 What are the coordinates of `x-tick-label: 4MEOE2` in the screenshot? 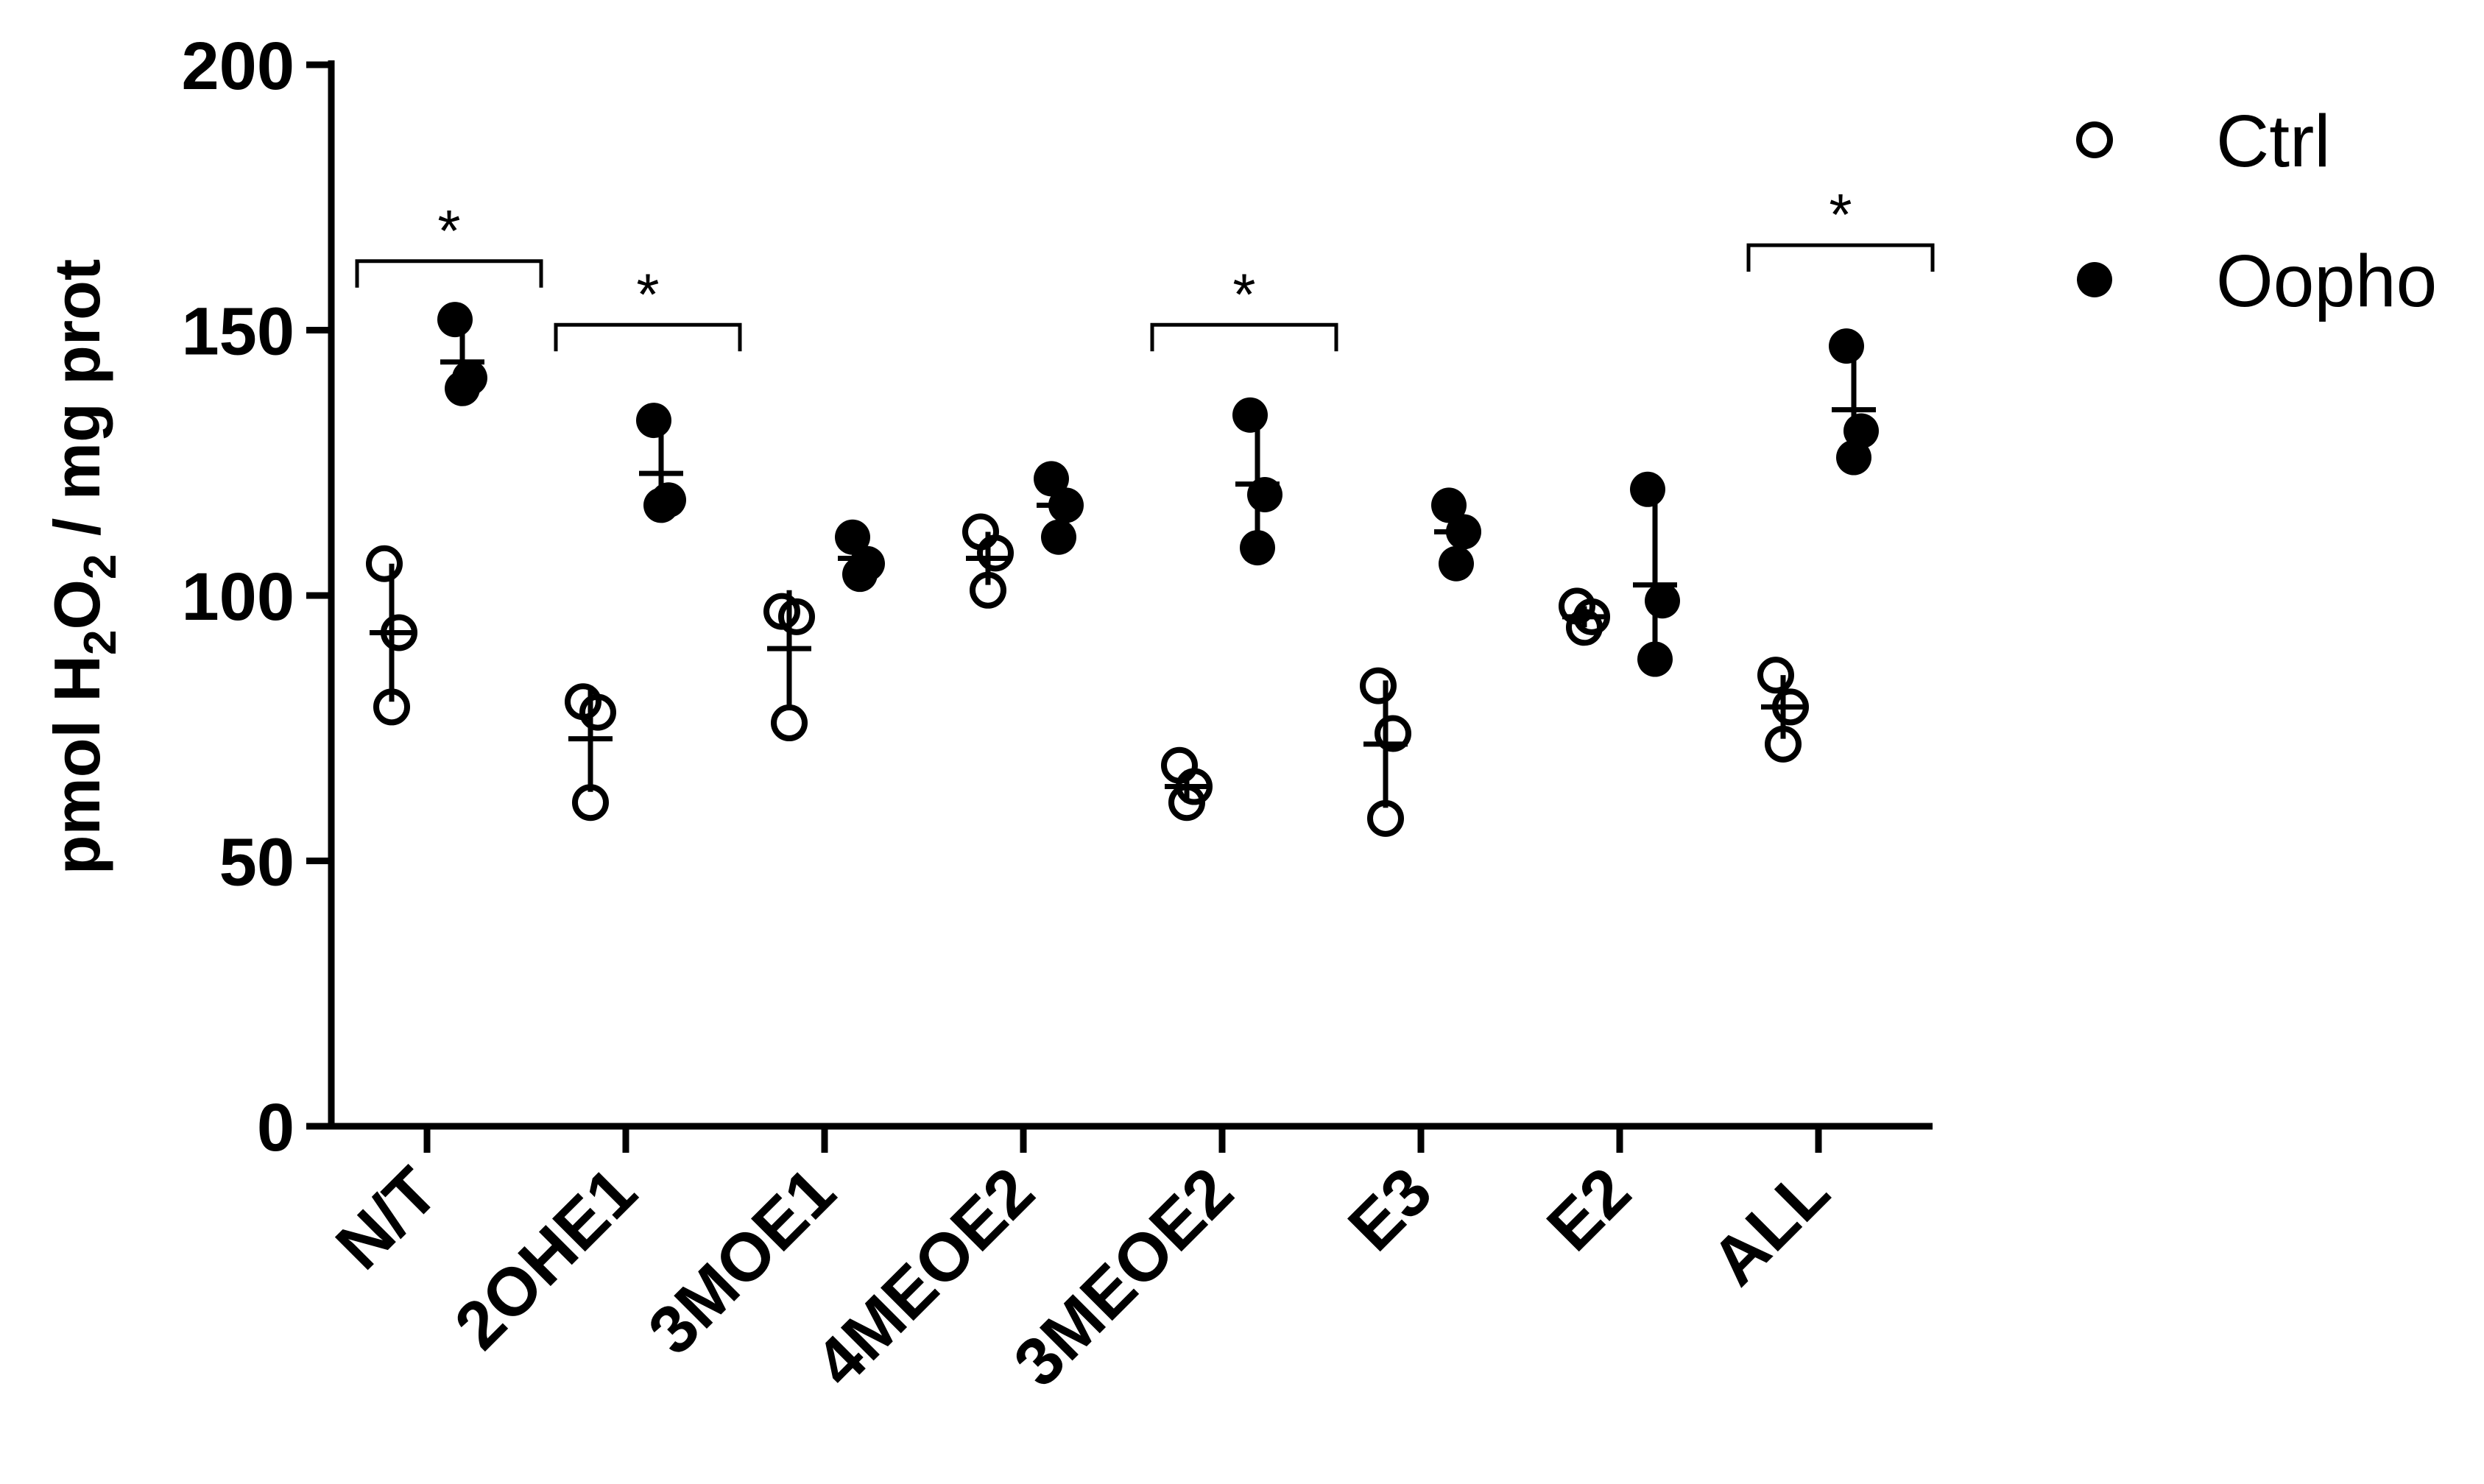 It's located at (924, 1277).